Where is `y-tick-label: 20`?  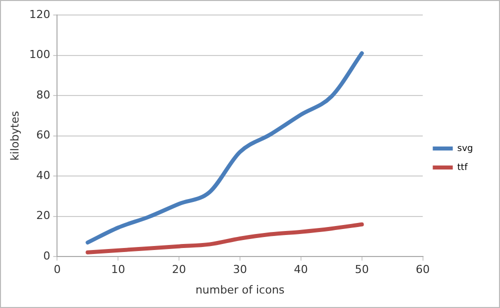
y-tick-label: 20 is located at coordinates (43, 215).